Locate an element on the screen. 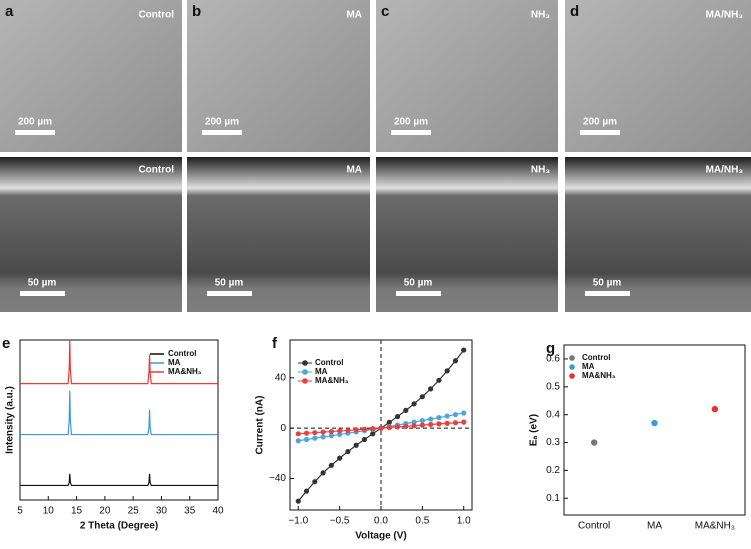 The height and width of the screenshot is (549, 751). panel-letter: c is located at coordinates (385, 11).